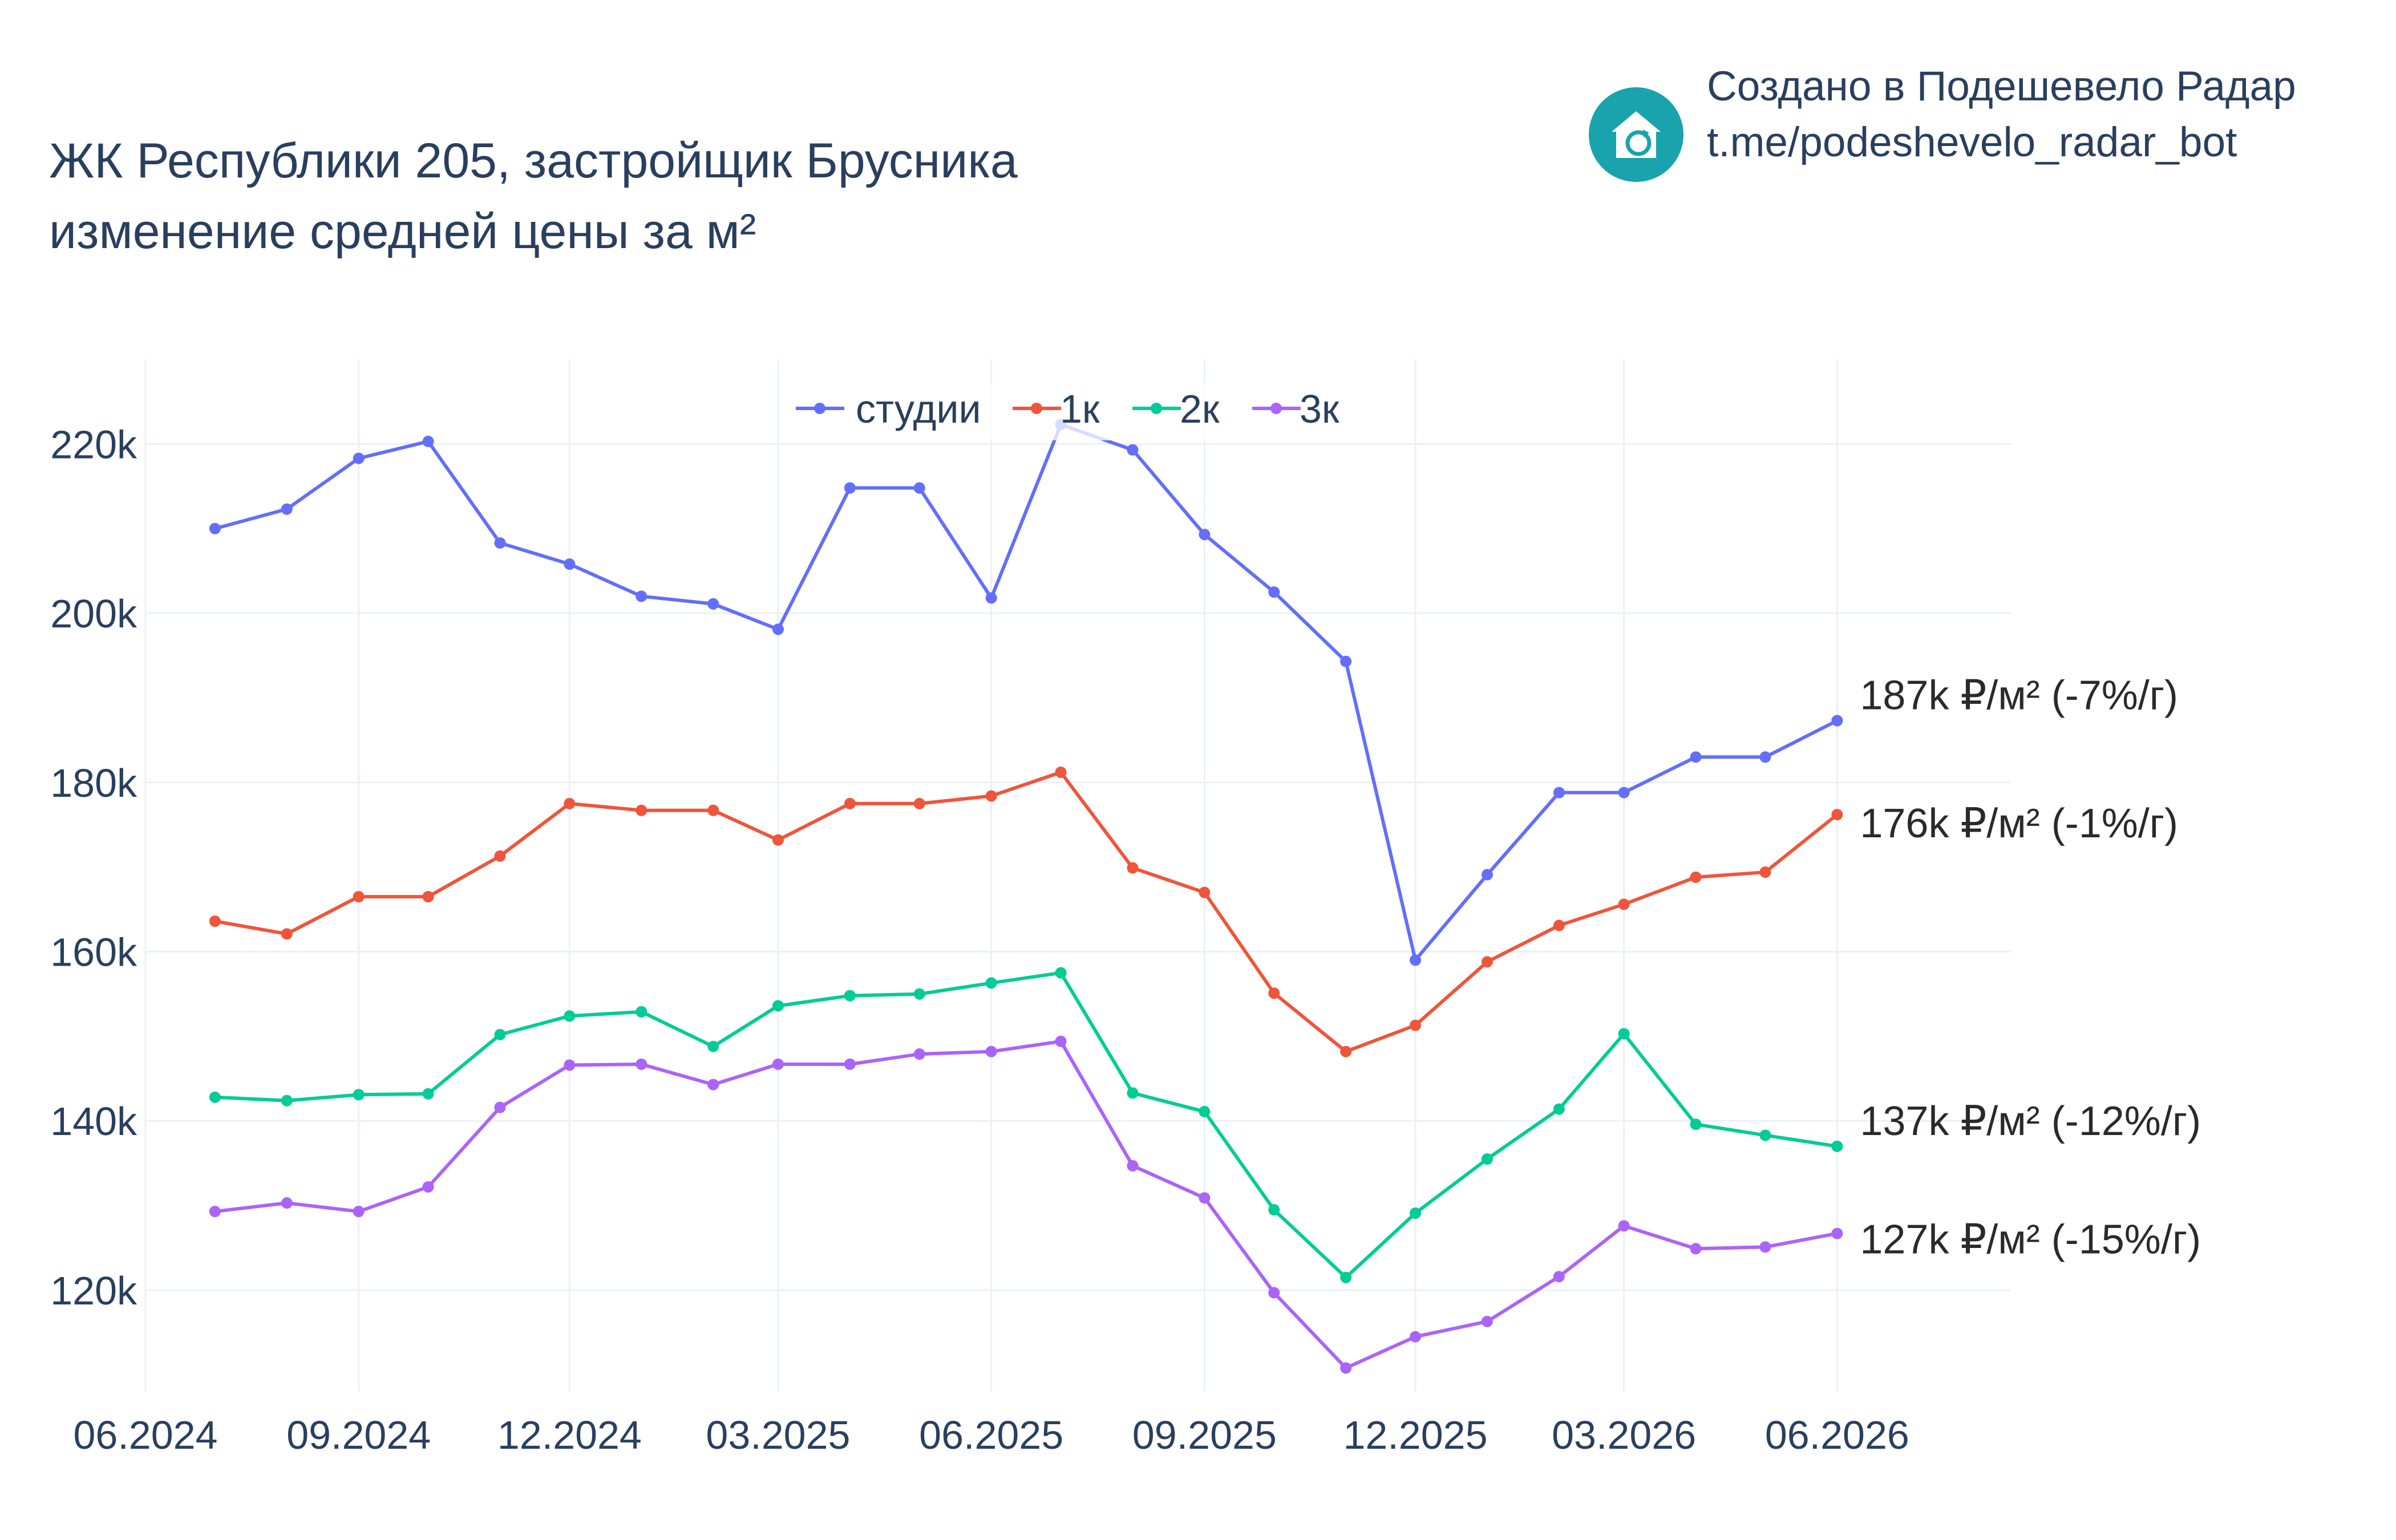 The height and width of the screenshot is (1540, 2396). What do you see at coordinates (93, 868) in the screenshot?
I see `y-axis: 120k 140k 160k 180k 200k 220k` at bounding box center [93, 868].